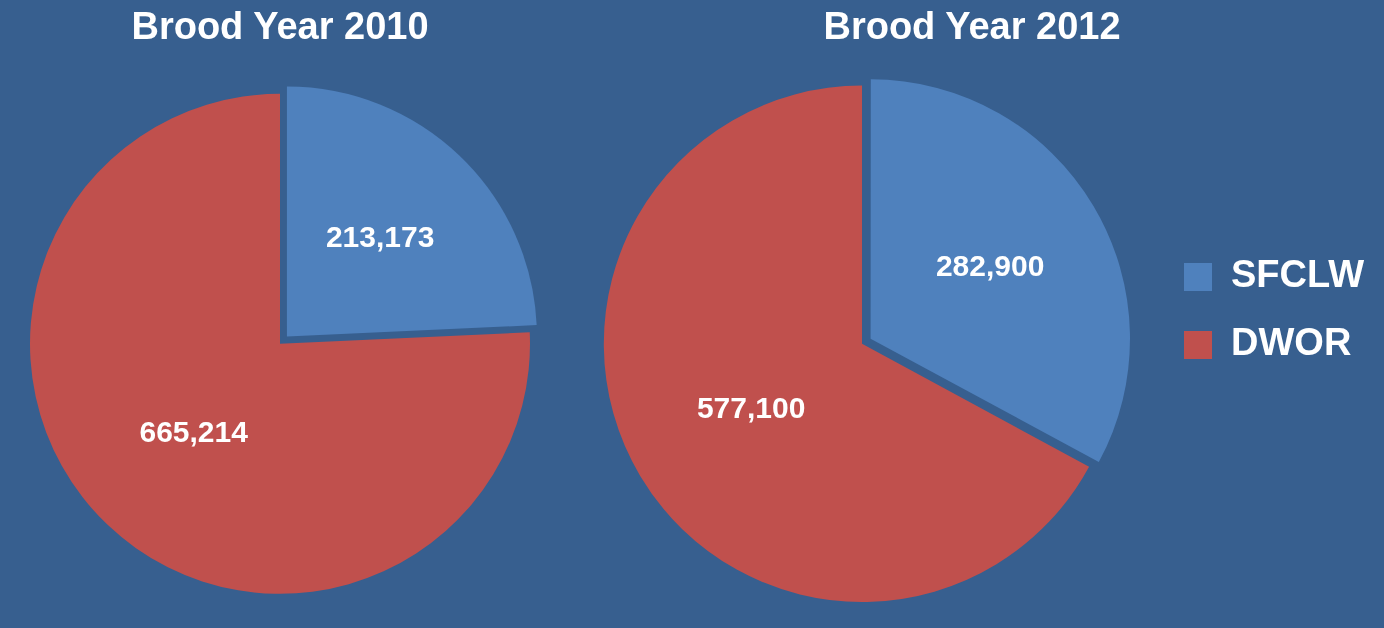 The height and width of the screenshot is (628, 1384). What do you see at coordinates (280, 26) in the screenshot?
I see `chart-title: Brood Year 2010` at bounding box center [280, 26].